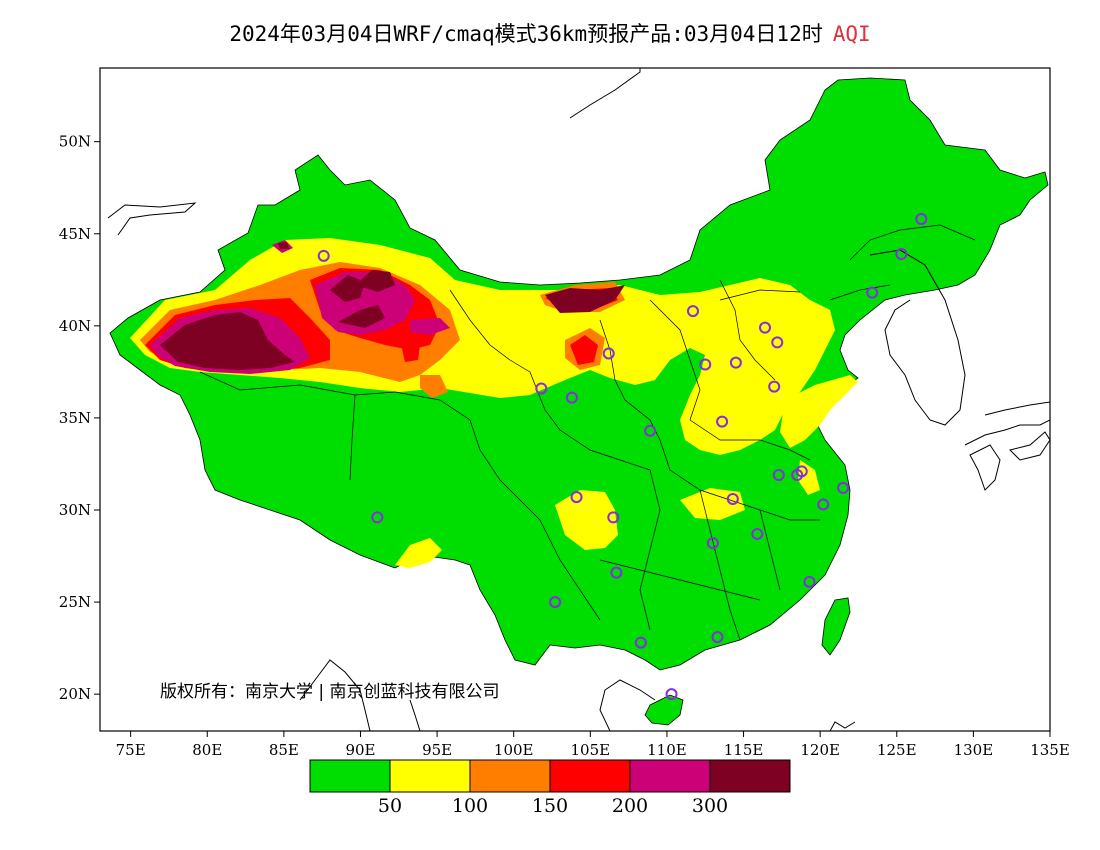 This screenshot has height=850, width=1100. I want to click on lon-tick-label: 115E, so click(744, 750).